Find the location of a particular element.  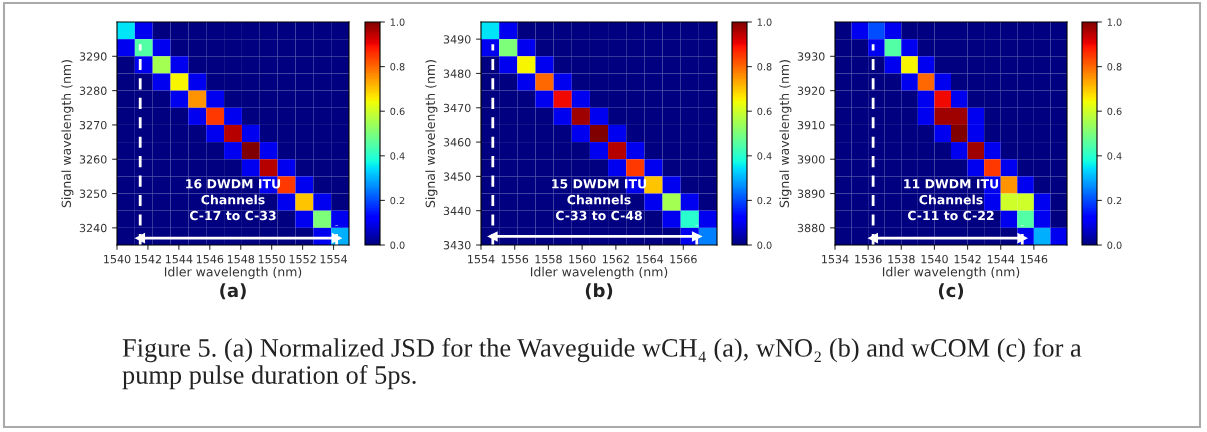

y-tick-label: 3470 is located at coordinates (457, 108).